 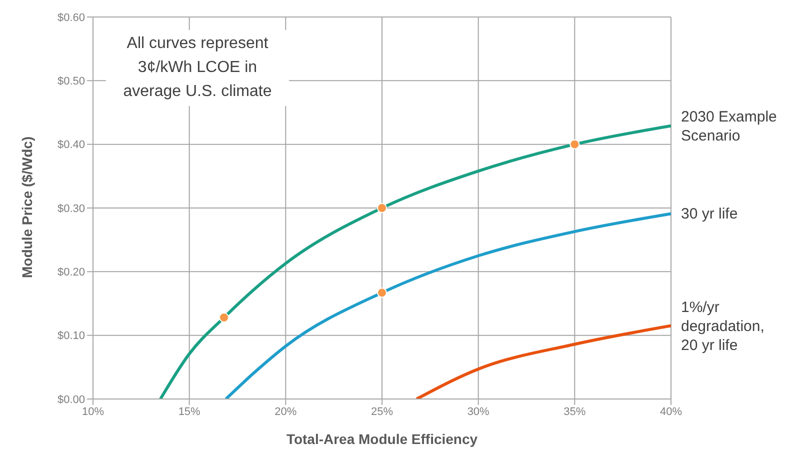 What do you see at coordinates (71, 336) in the screenshot?
I see `y-tick-label: $0.10` at bounding box center [71, 336].